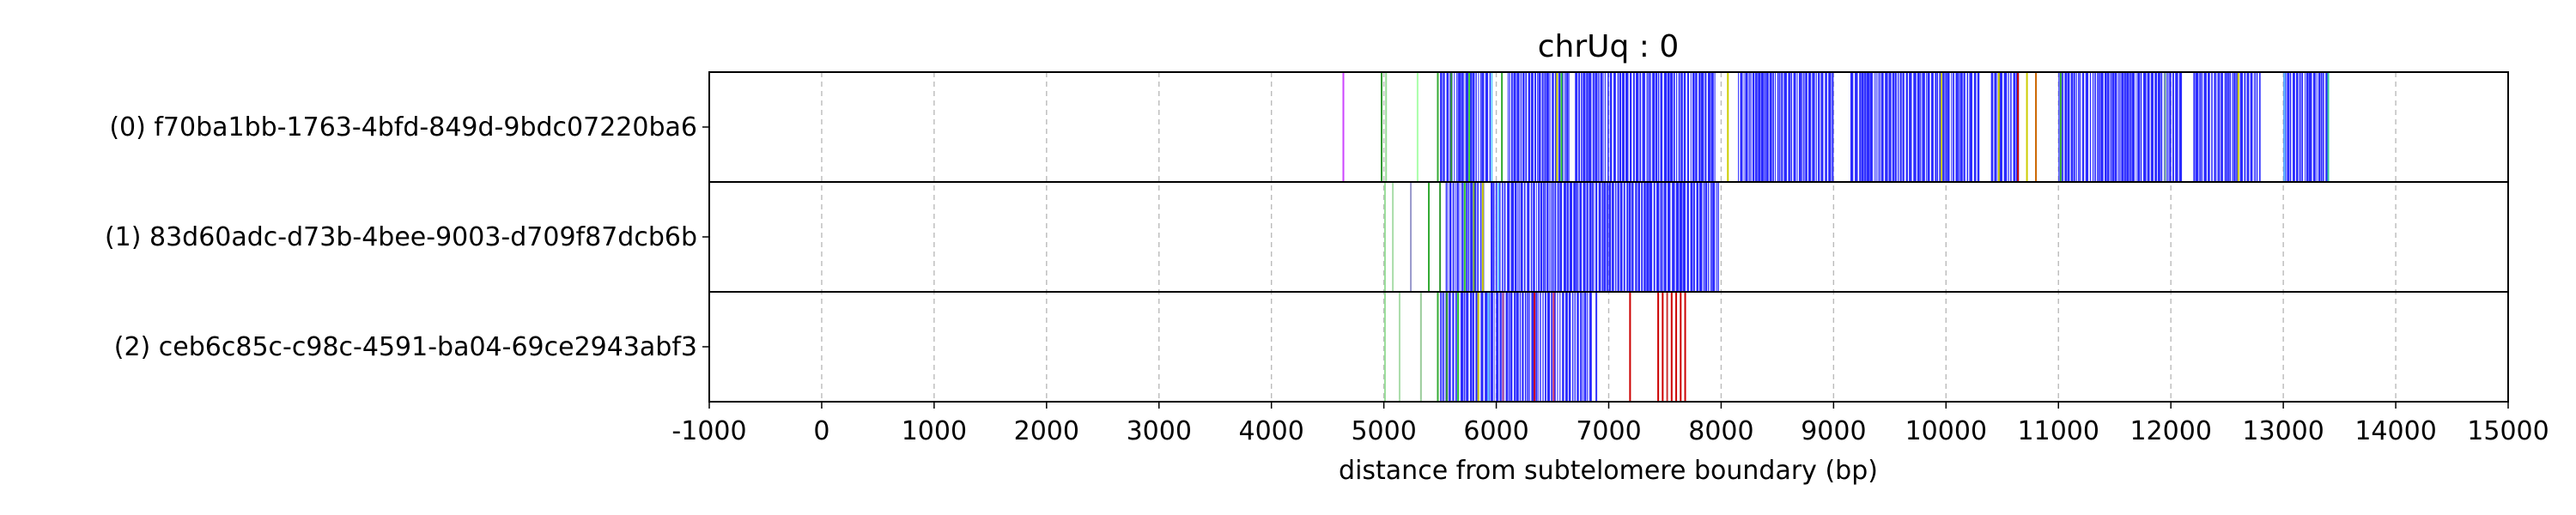 This screenshot has width=2576, height=515. What do you see at coordinates (1720, 431) in the screenshot?
I see `x-tick-label: 8000` at bounding box center [1720, 431].